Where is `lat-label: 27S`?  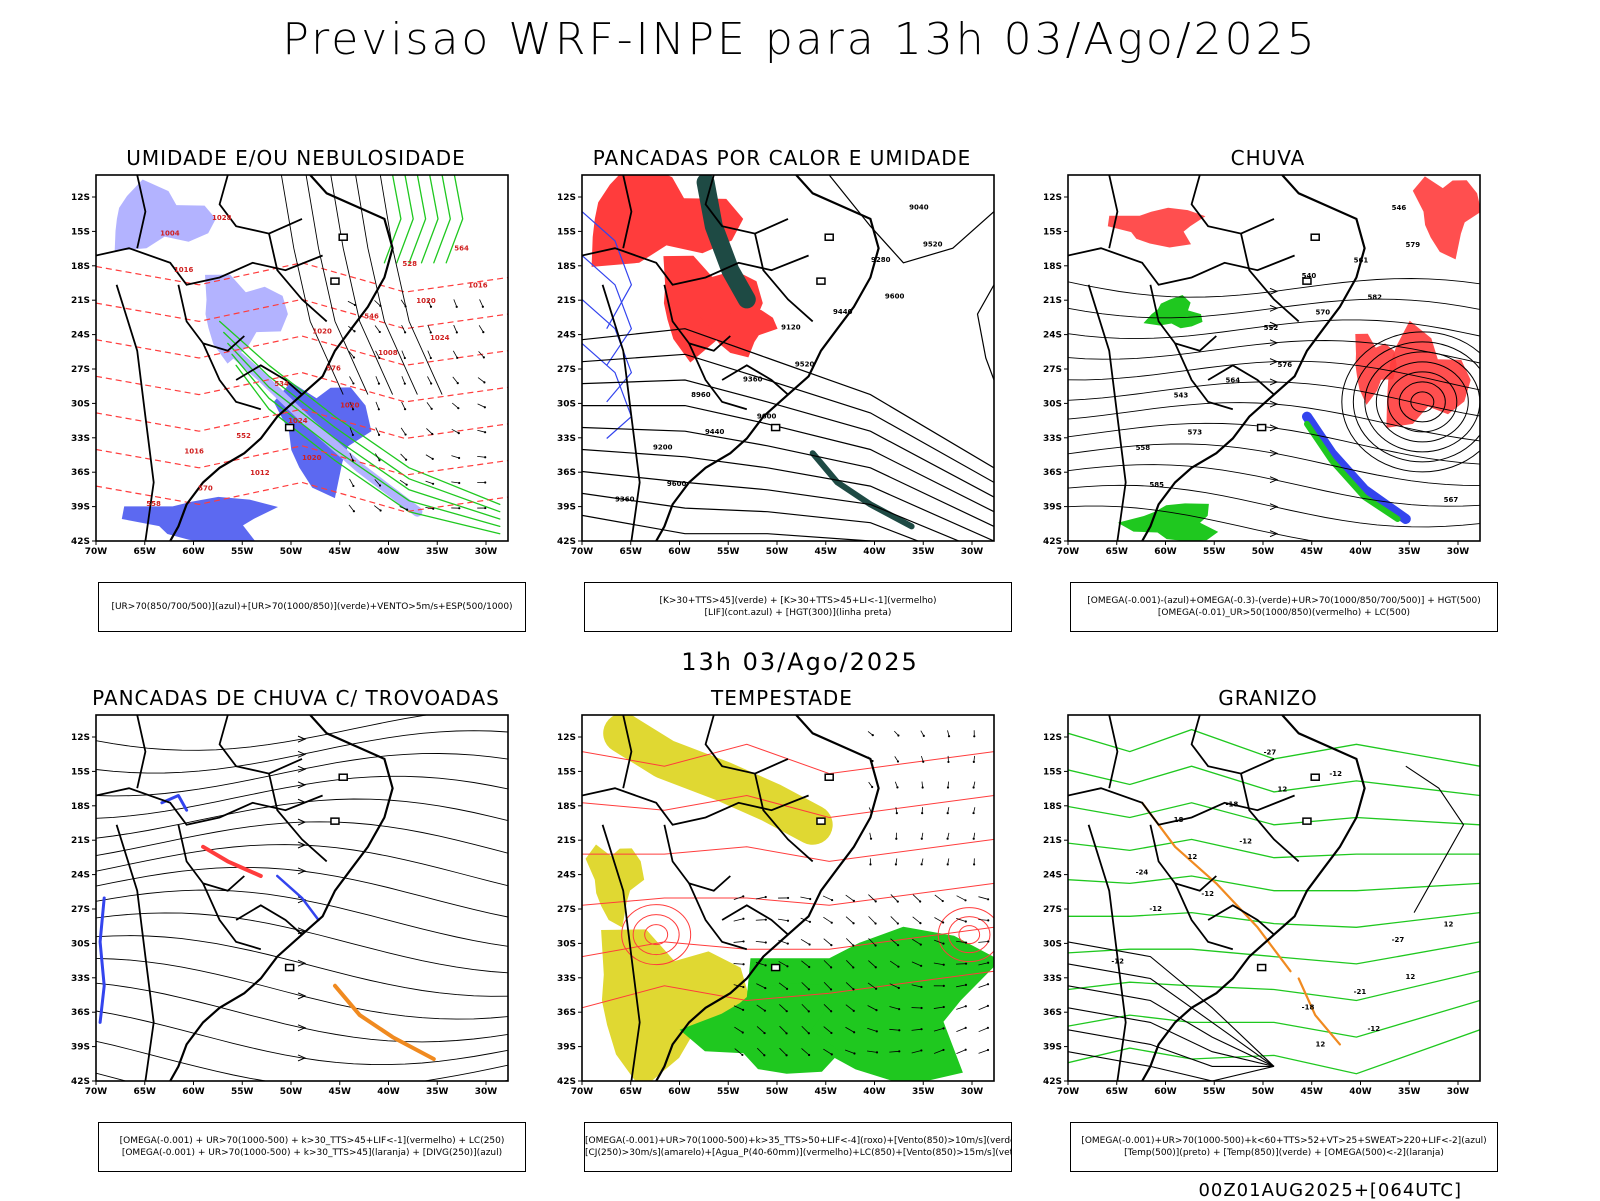 lat-label: 27S is located at coordinates (80, 370).